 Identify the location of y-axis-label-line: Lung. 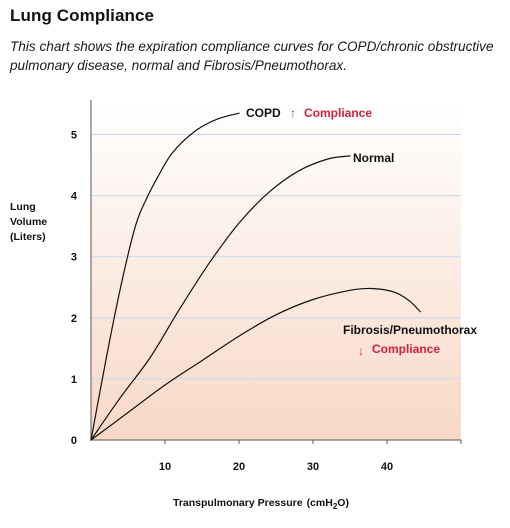
(23, 207).